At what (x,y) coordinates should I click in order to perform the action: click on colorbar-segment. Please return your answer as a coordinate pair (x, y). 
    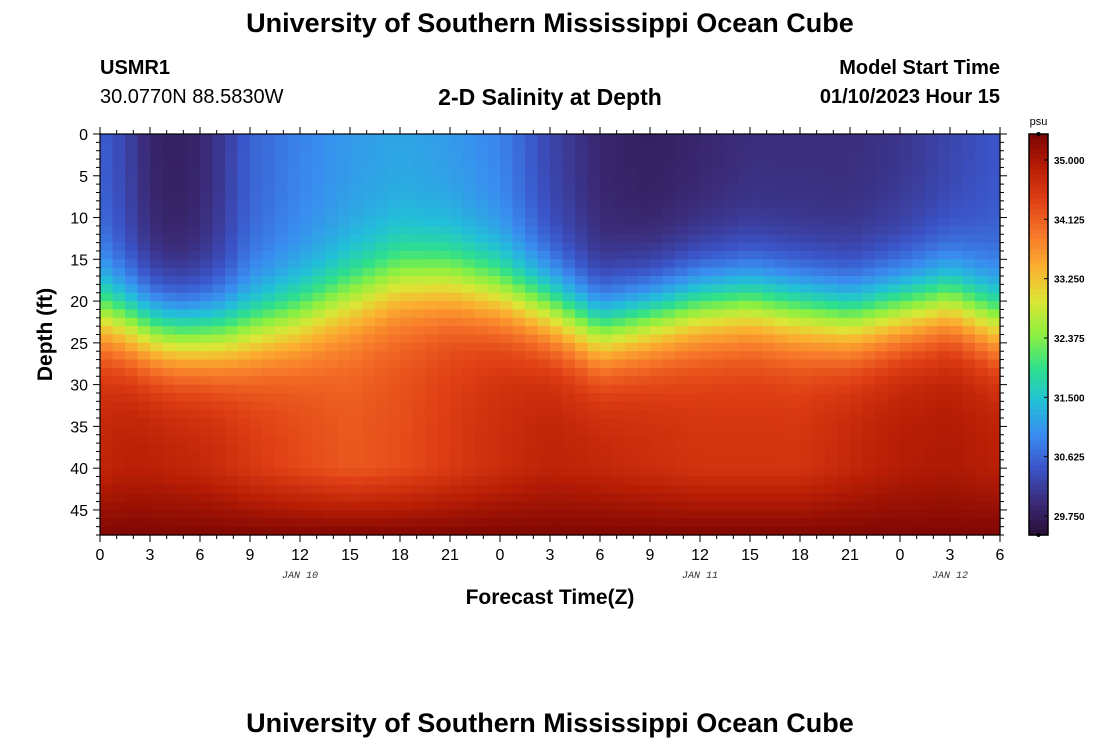
    Looking at the image, I should click on (1038, 427).